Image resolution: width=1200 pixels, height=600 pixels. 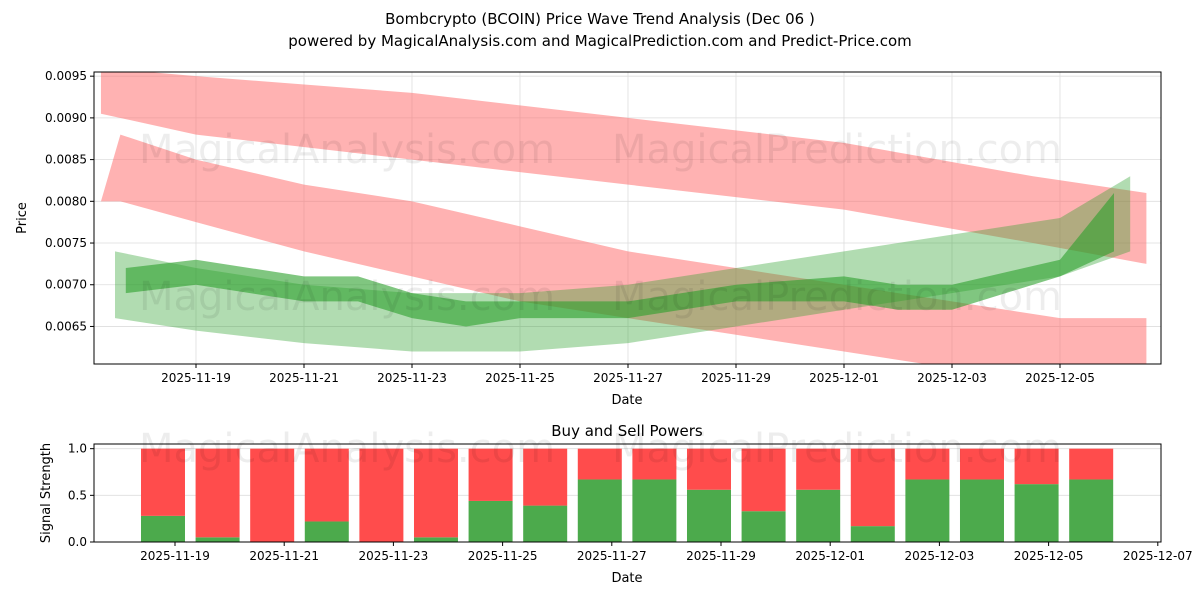 I want to click on signal-chart-title: Buy and Sell Powers, so click(x=627, y=431).